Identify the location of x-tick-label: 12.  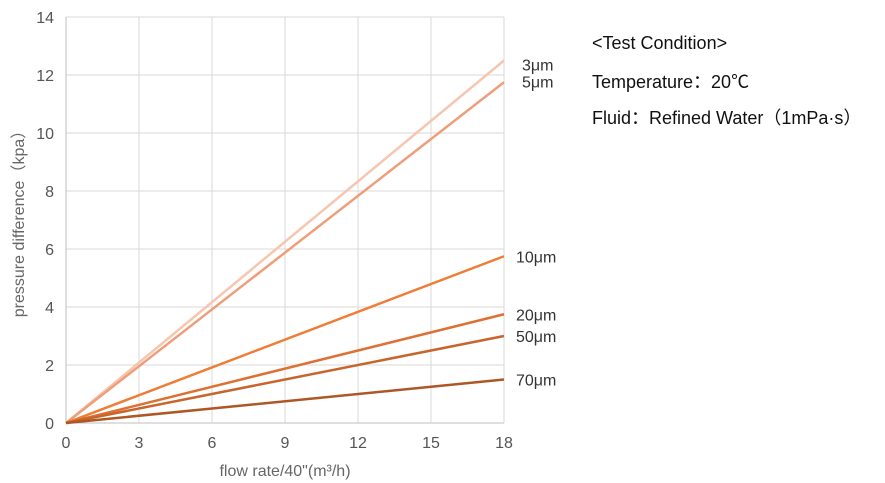
(358, 443).